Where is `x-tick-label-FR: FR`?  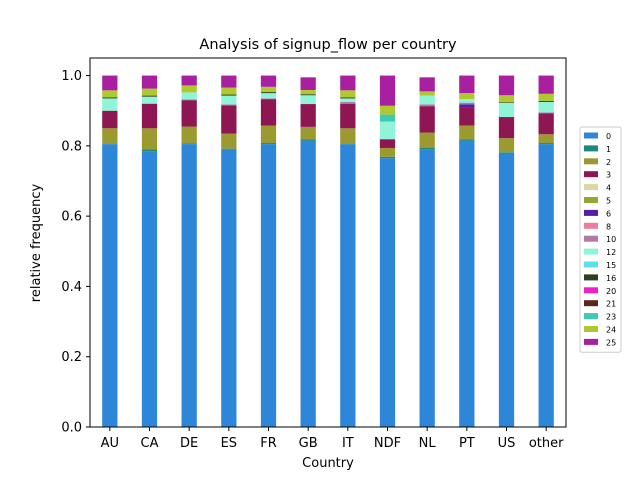 x-tick-label-FR: FR is located at coordinates (268, 443).